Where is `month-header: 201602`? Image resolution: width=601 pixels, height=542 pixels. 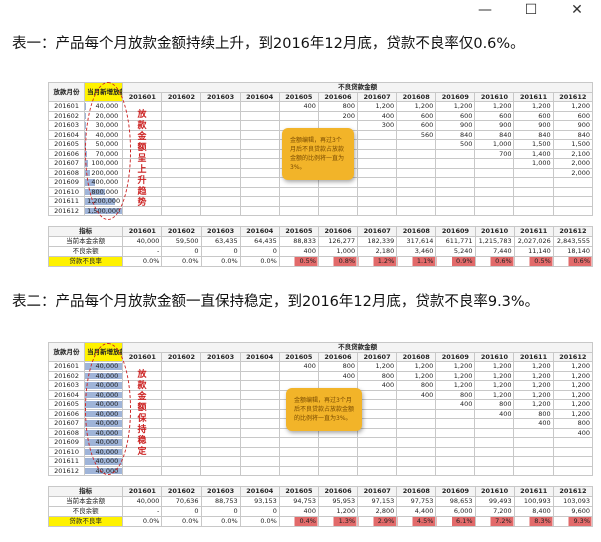
month-header: 201602 is located at coordinates (181, 96).